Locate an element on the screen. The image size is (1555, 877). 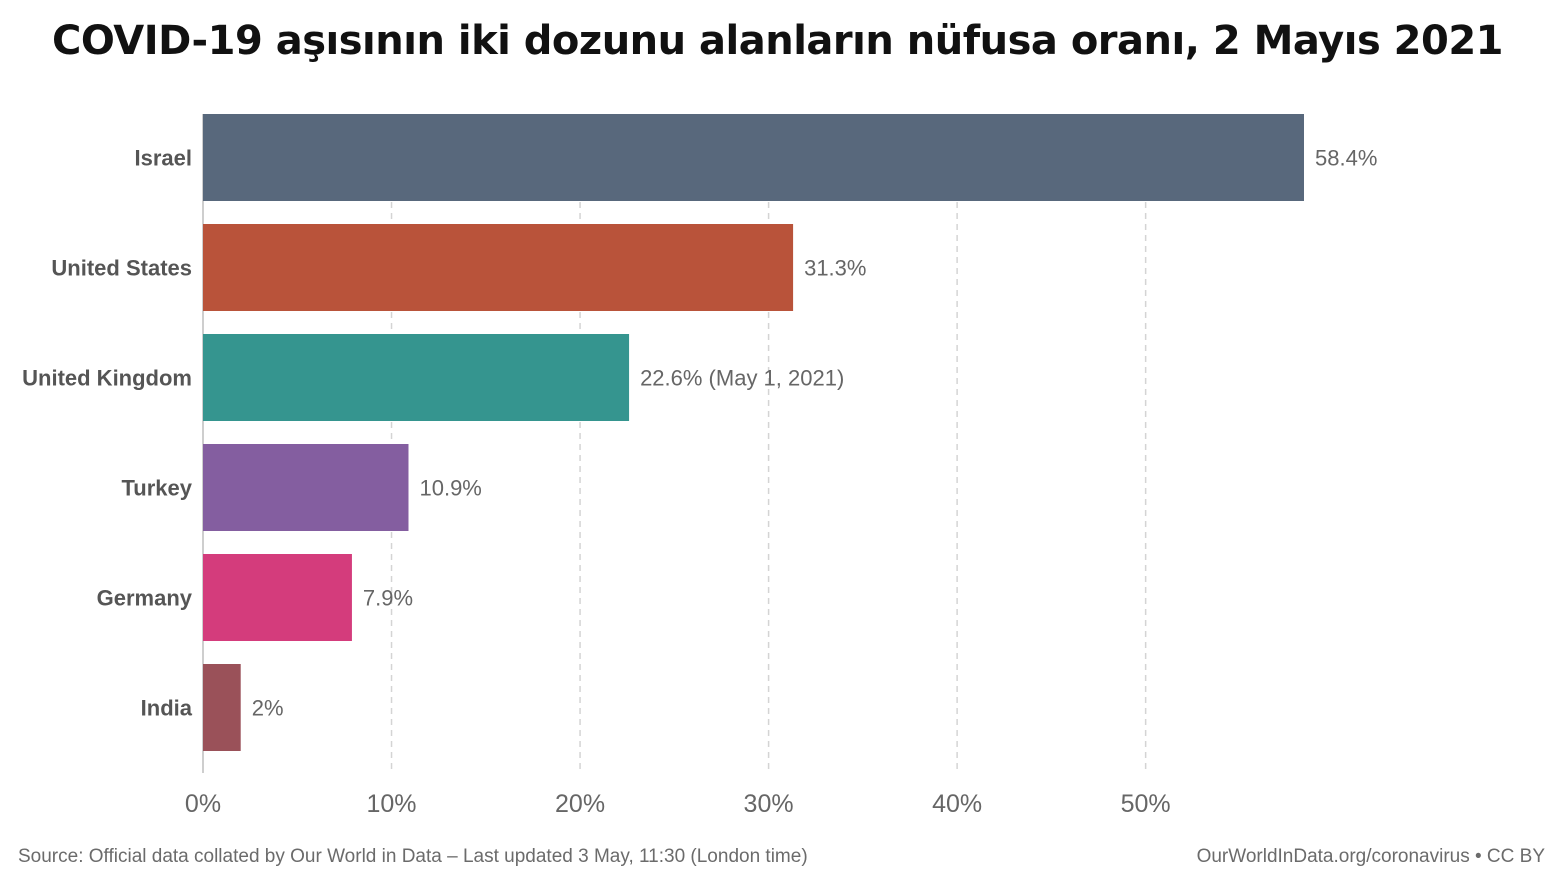
category-label: Turkey is located at coordinates (156, 488).